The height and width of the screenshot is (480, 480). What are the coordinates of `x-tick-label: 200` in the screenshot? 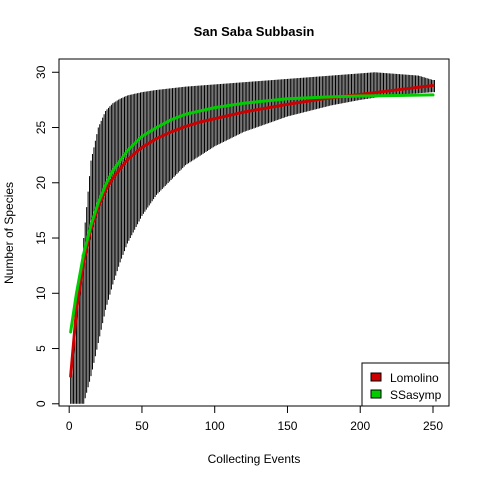 It's located at (360, 426).